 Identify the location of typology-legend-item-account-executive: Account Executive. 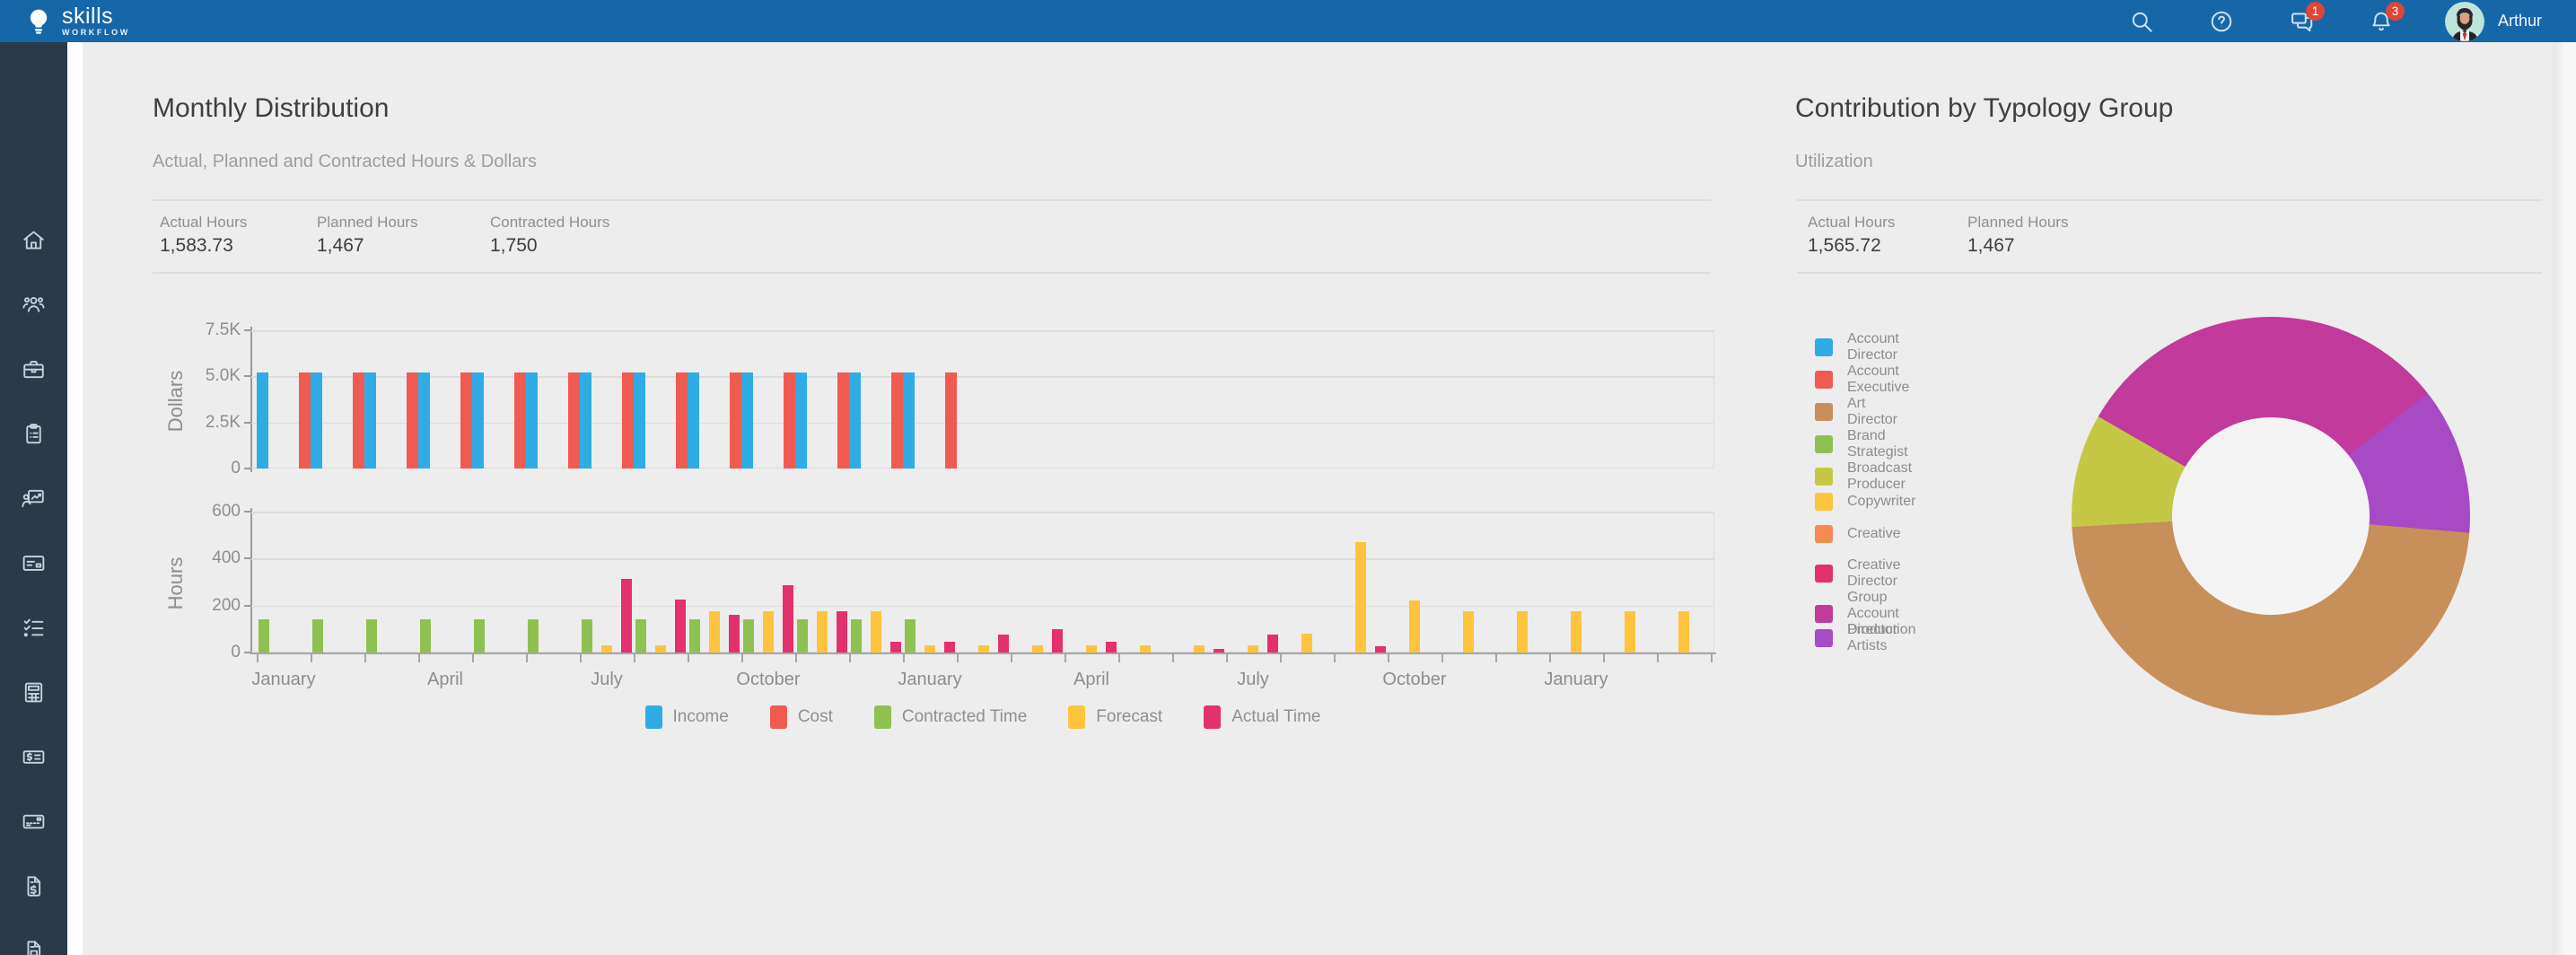
(1862, 380).